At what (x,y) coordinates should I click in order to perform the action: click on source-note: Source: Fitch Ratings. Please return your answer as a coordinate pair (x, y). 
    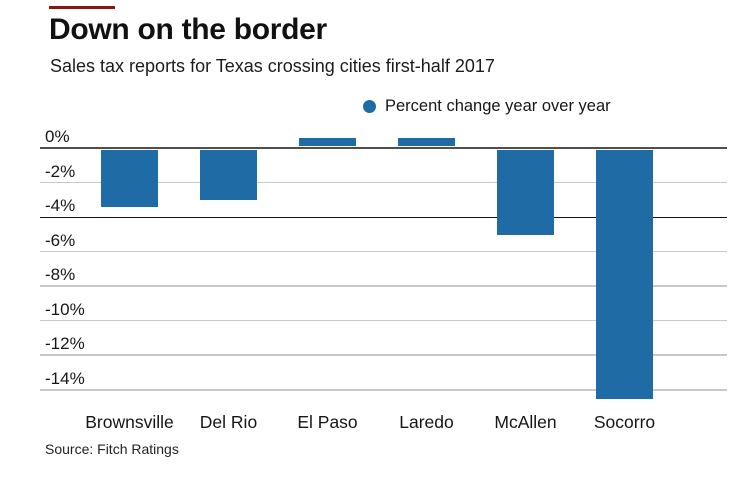
    Looking at the image, I should click on (112, 449).